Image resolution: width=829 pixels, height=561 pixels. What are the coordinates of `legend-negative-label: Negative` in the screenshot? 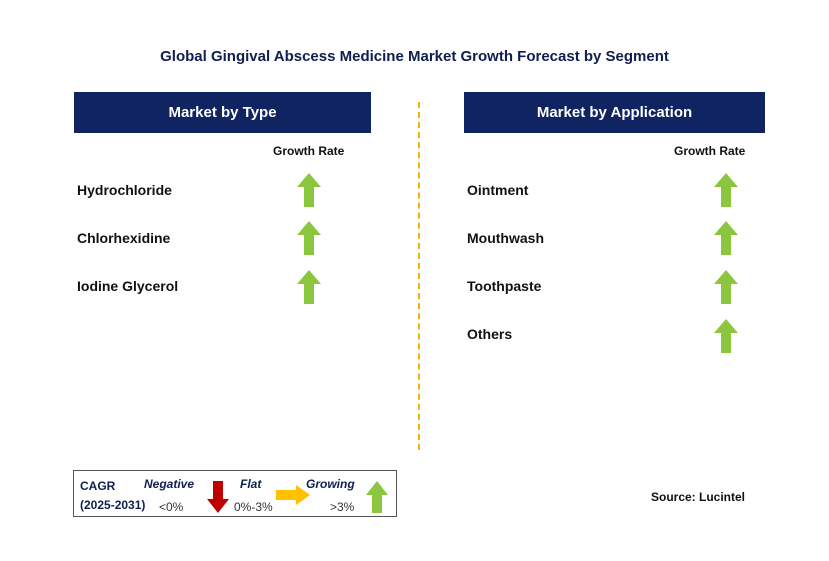 It's located at (169, 484).